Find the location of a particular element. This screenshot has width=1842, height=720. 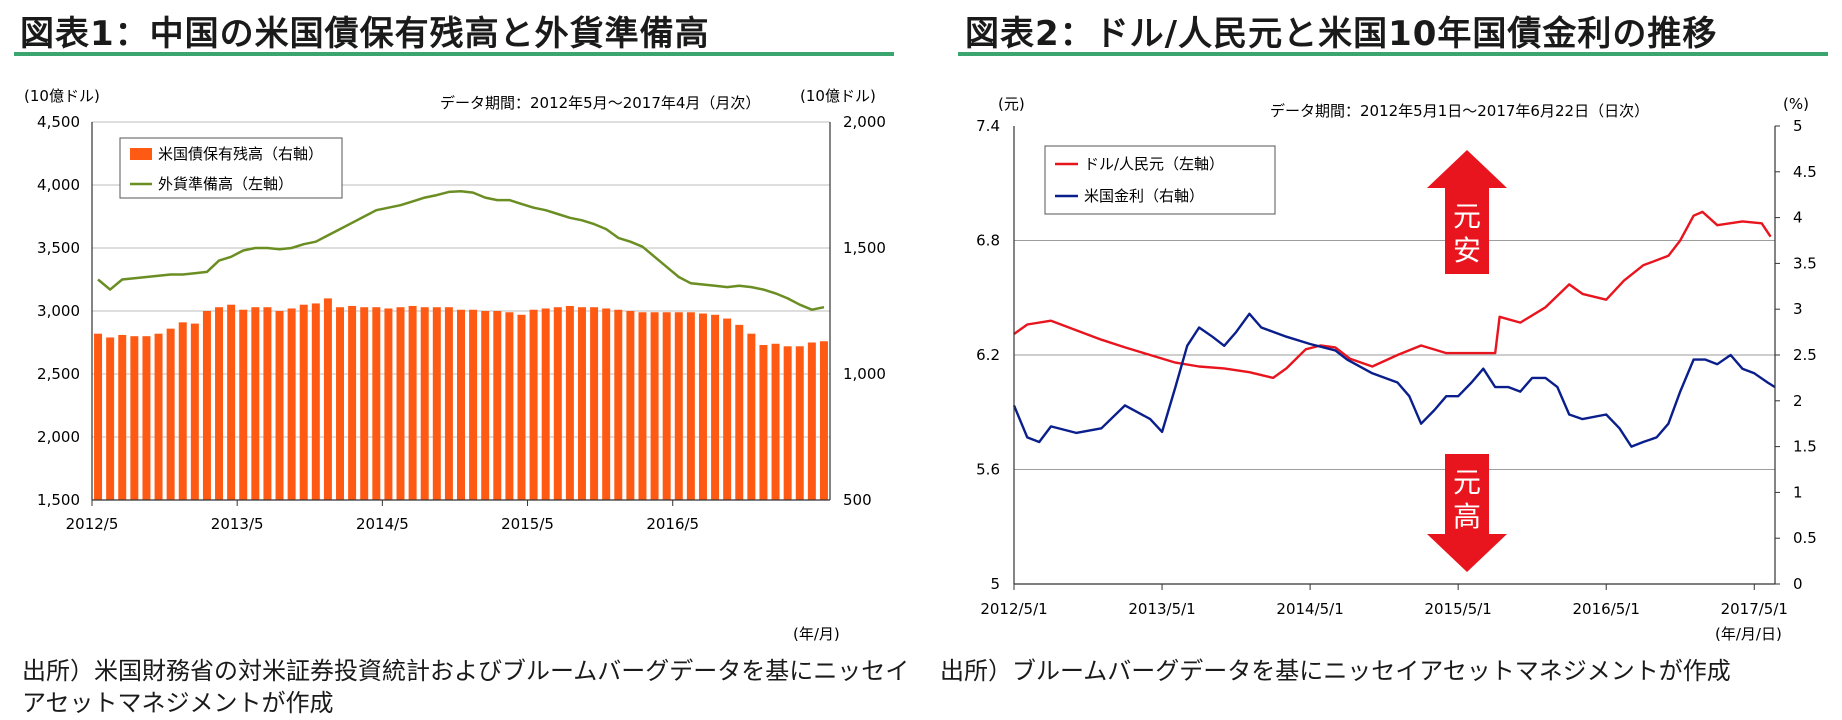

left-tick-label: 5 is located at coordinates (995, 584).